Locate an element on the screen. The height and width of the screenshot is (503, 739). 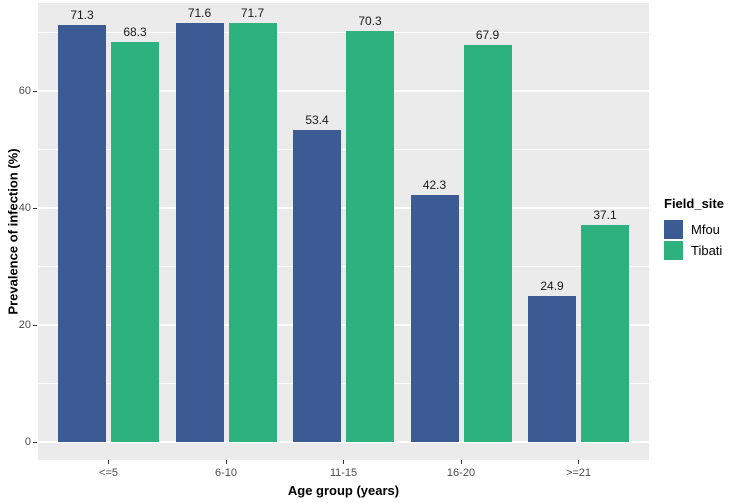
y-tick-label: 40 is located at coordinates (24, 208).